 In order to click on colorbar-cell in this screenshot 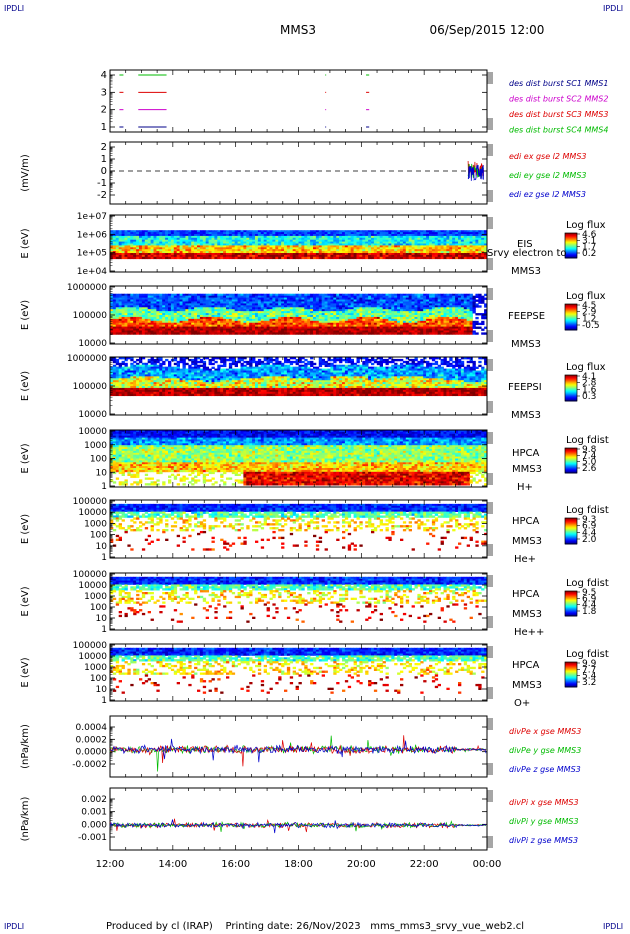, I will do `click(571, 256)`.